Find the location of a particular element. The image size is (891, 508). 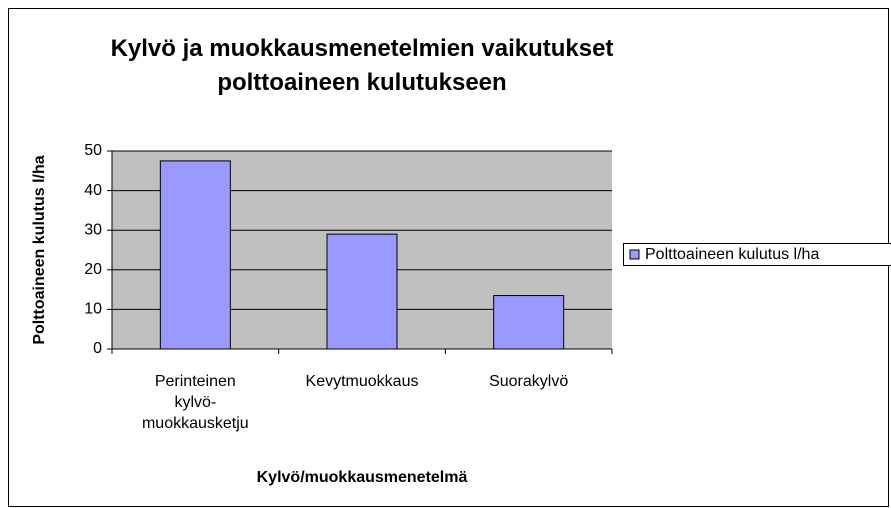

y-tick-label: 20 is located at coordinates (93, 269).